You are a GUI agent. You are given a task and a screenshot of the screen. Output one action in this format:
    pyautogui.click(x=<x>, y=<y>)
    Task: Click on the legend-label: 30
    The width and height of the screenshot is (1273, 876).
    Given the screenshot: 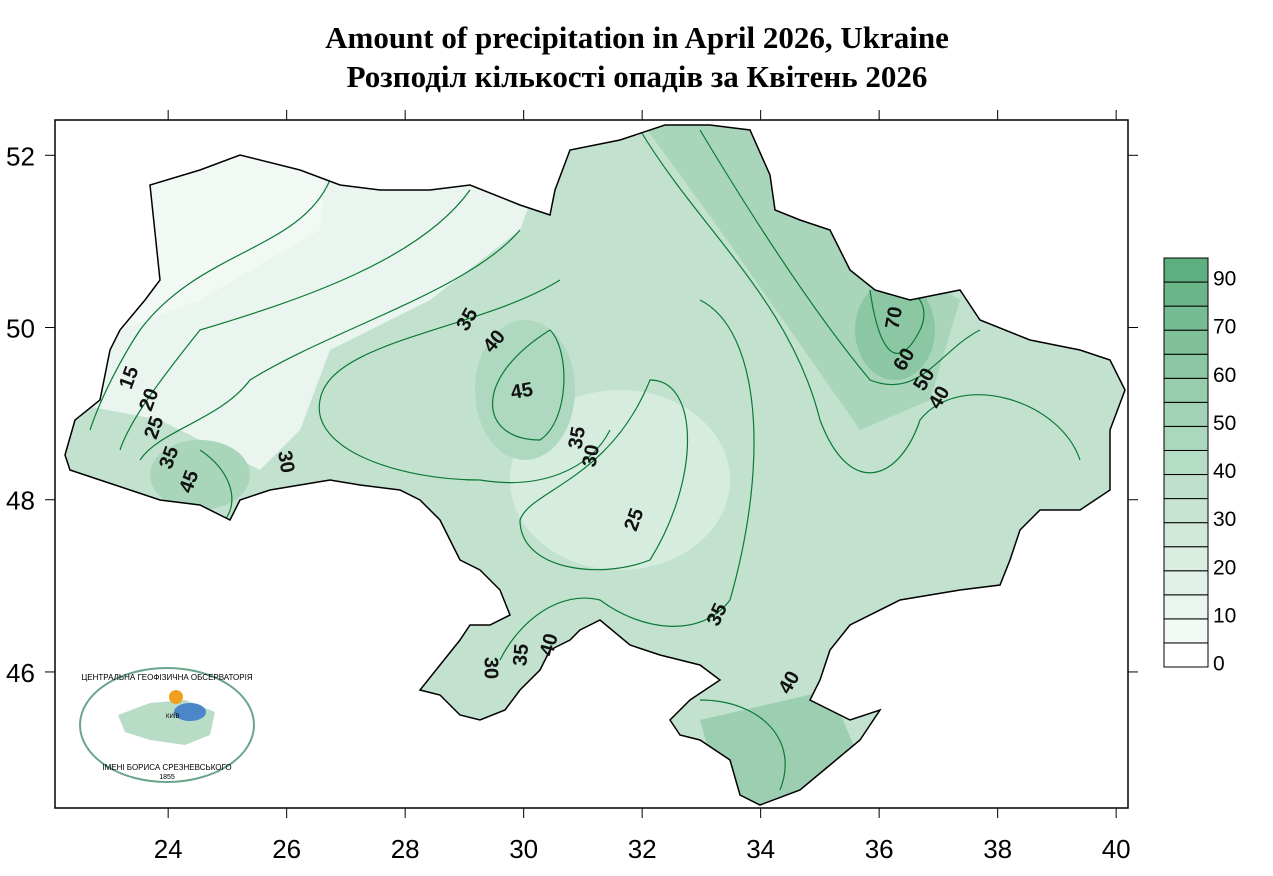 What is the action you would take?
    pyautogui.click(x=1224, y=519)
    